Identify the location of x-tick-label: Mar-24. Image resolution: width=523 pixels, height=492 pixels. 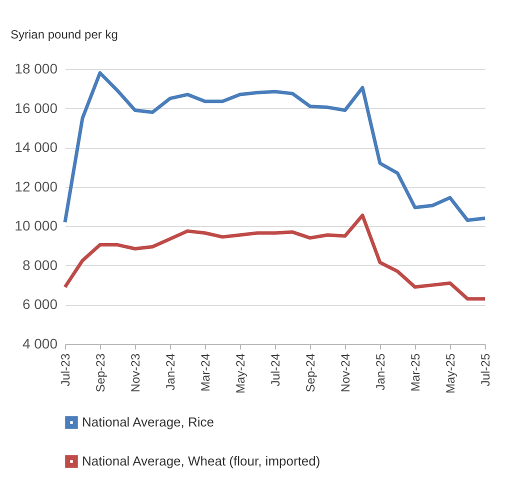
(205, 372).